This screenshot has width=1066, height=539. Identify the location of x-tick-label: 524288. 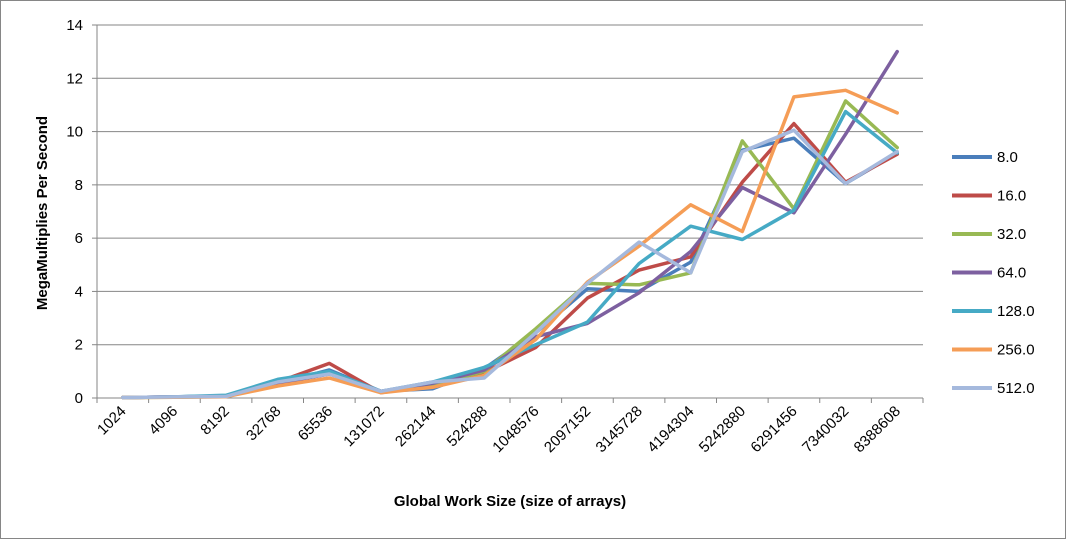
(467, 426).